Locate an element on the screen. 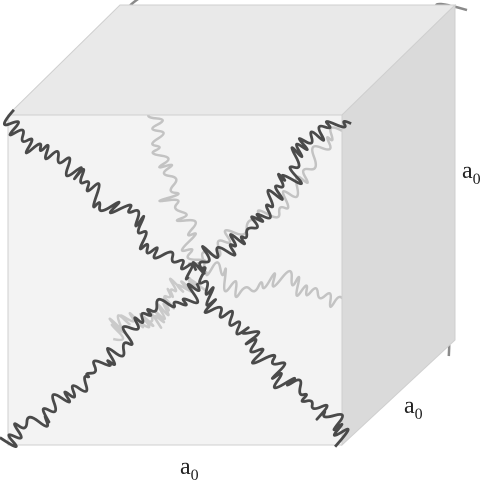  edge-label-width: a0 is located at coordinates (189, 469).